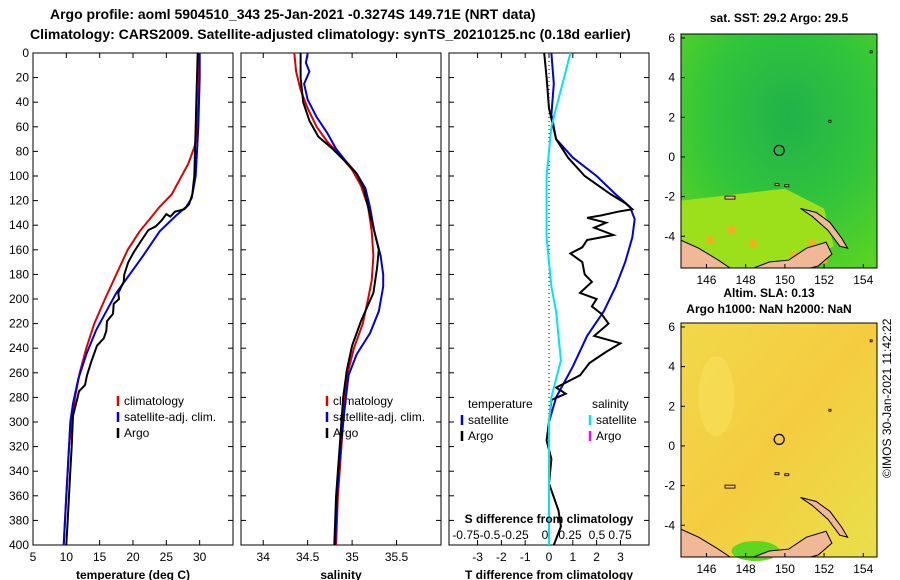 The height and width of the screenshot is (580, 900). I want to click on xtick-label: -1, so click(525, 557).